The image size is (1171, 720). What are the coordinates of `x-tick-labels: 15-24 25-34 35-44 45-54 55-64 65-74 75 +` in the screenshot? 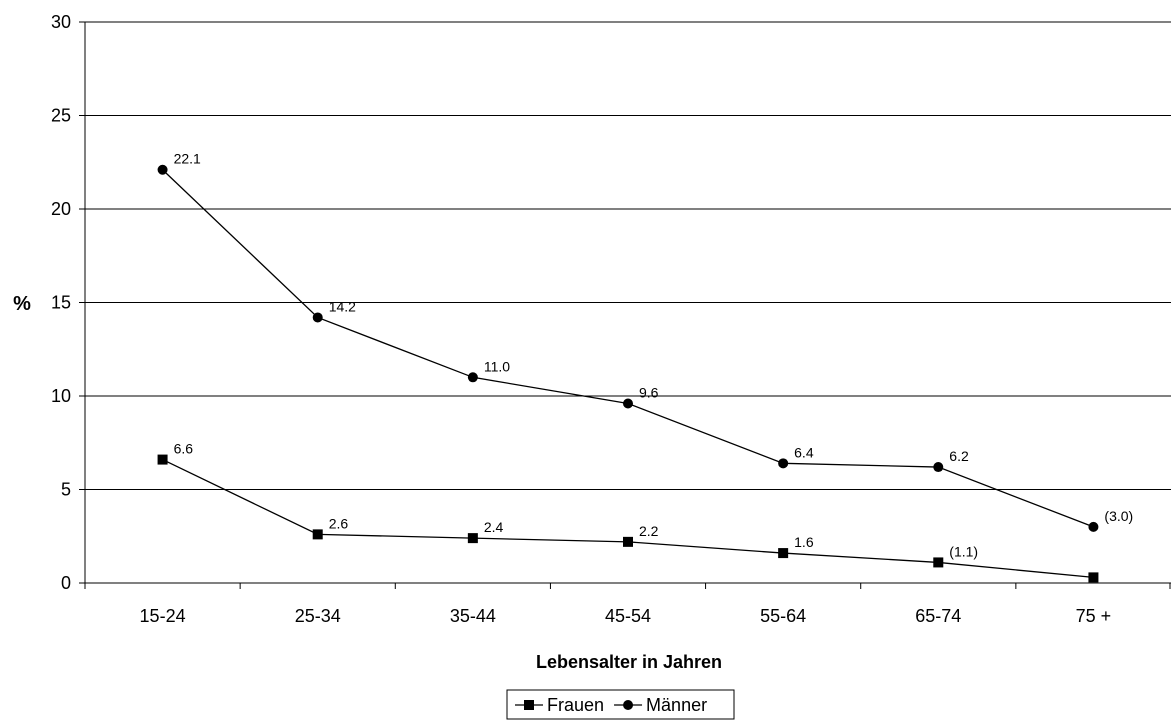 It's located at (626, 616).